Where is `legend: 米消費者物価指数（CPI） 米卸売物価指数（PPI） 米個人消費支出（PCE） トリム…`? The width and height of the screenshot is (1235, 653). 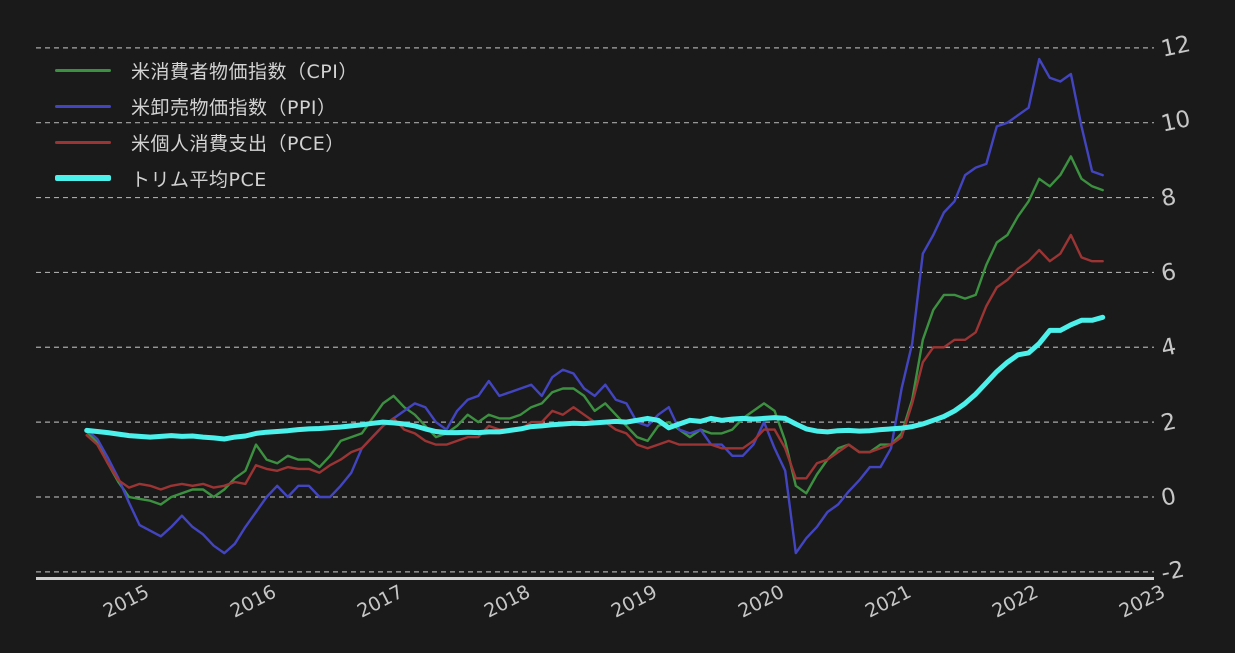
legend: 米消費者物価指数（CPI） 米卸売物価指数（PPI） 米個人消費支出（PCE） トリム… is located at coordinates (206, 124).